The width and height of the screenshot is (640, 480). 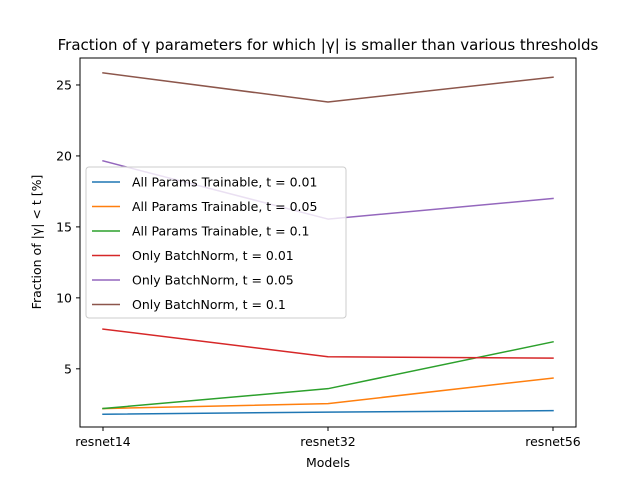 I want to click on legend-box, so click(x=216, y=242).